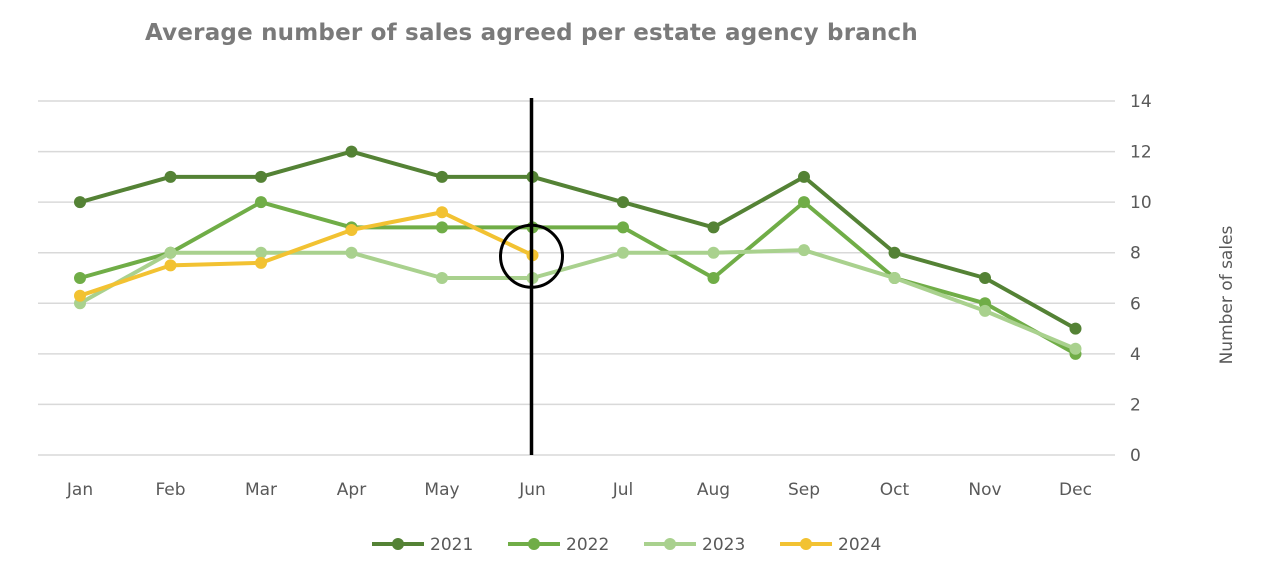 This screenshot has width=1276, height=572. I want to click on legend-label-2023: 2023, so click(723, 545).